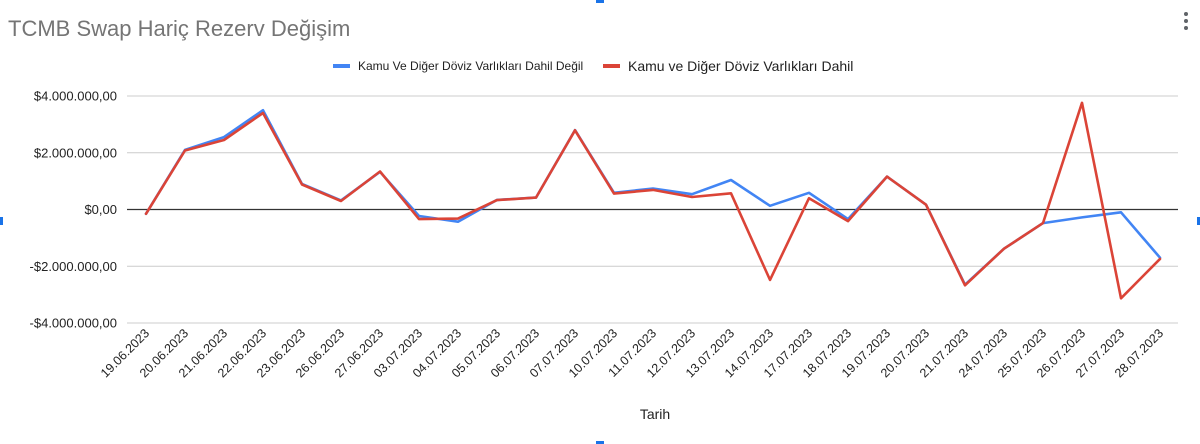  What do you see at coordinates (655, 414) in the screenshot?
I see `x-axis-title: Tarih` at bounding box center [655, 414].